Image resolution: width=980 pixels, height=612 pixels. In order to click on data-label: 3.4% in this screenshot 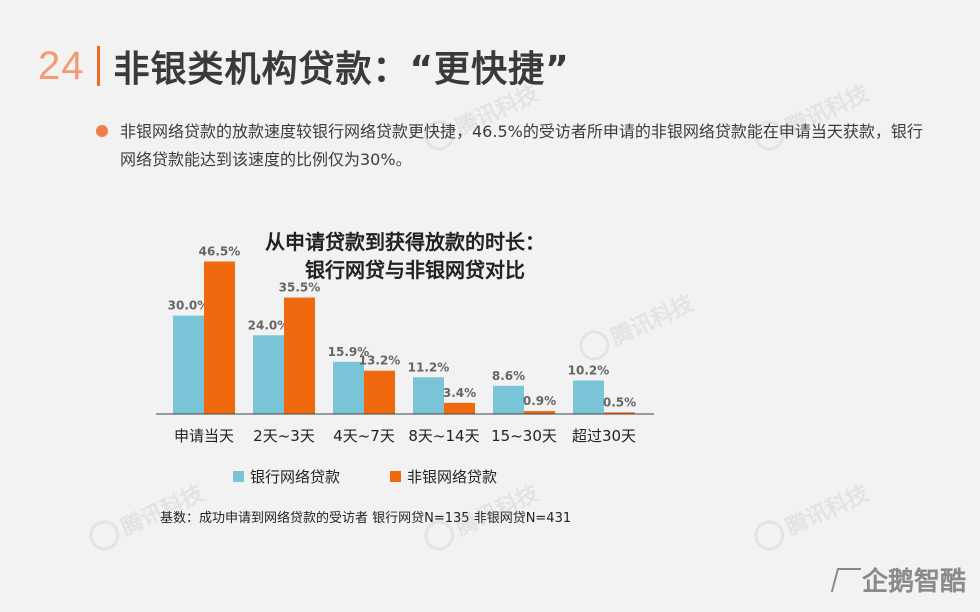, I will do `click(459, 393)`.